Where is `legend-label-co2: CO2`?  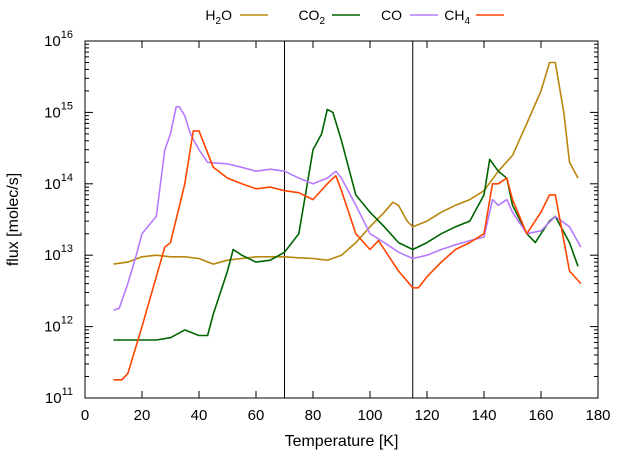
legend-label-co2: CO2 is located at coordinates (311, 17).